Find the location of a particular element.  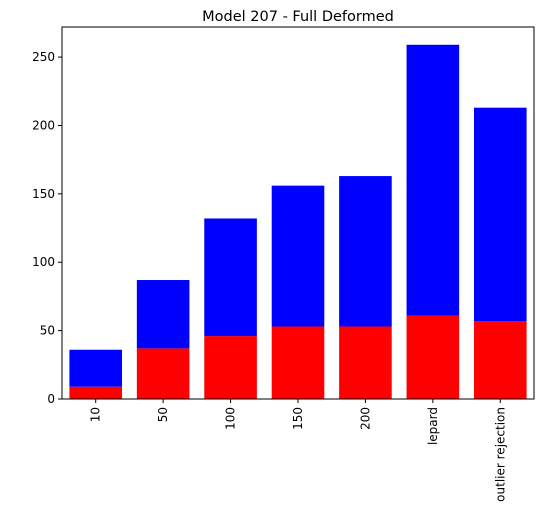

y-tick-label: 100 is located at coordinates (43, 262).